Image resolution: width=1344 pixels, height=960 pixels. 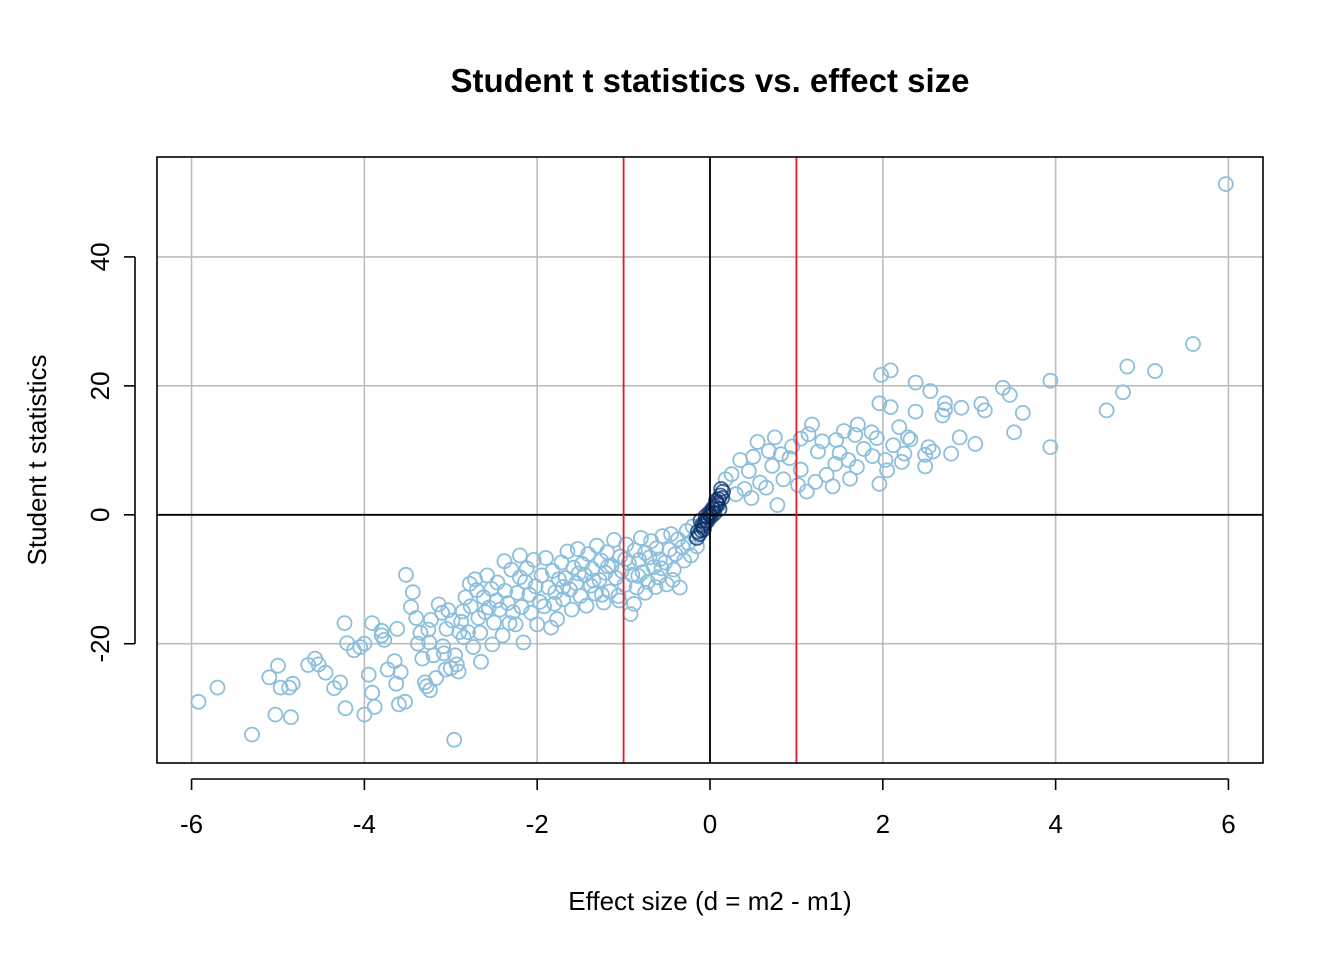 I want to click on dense-data-points, so click(x=710, y=513).